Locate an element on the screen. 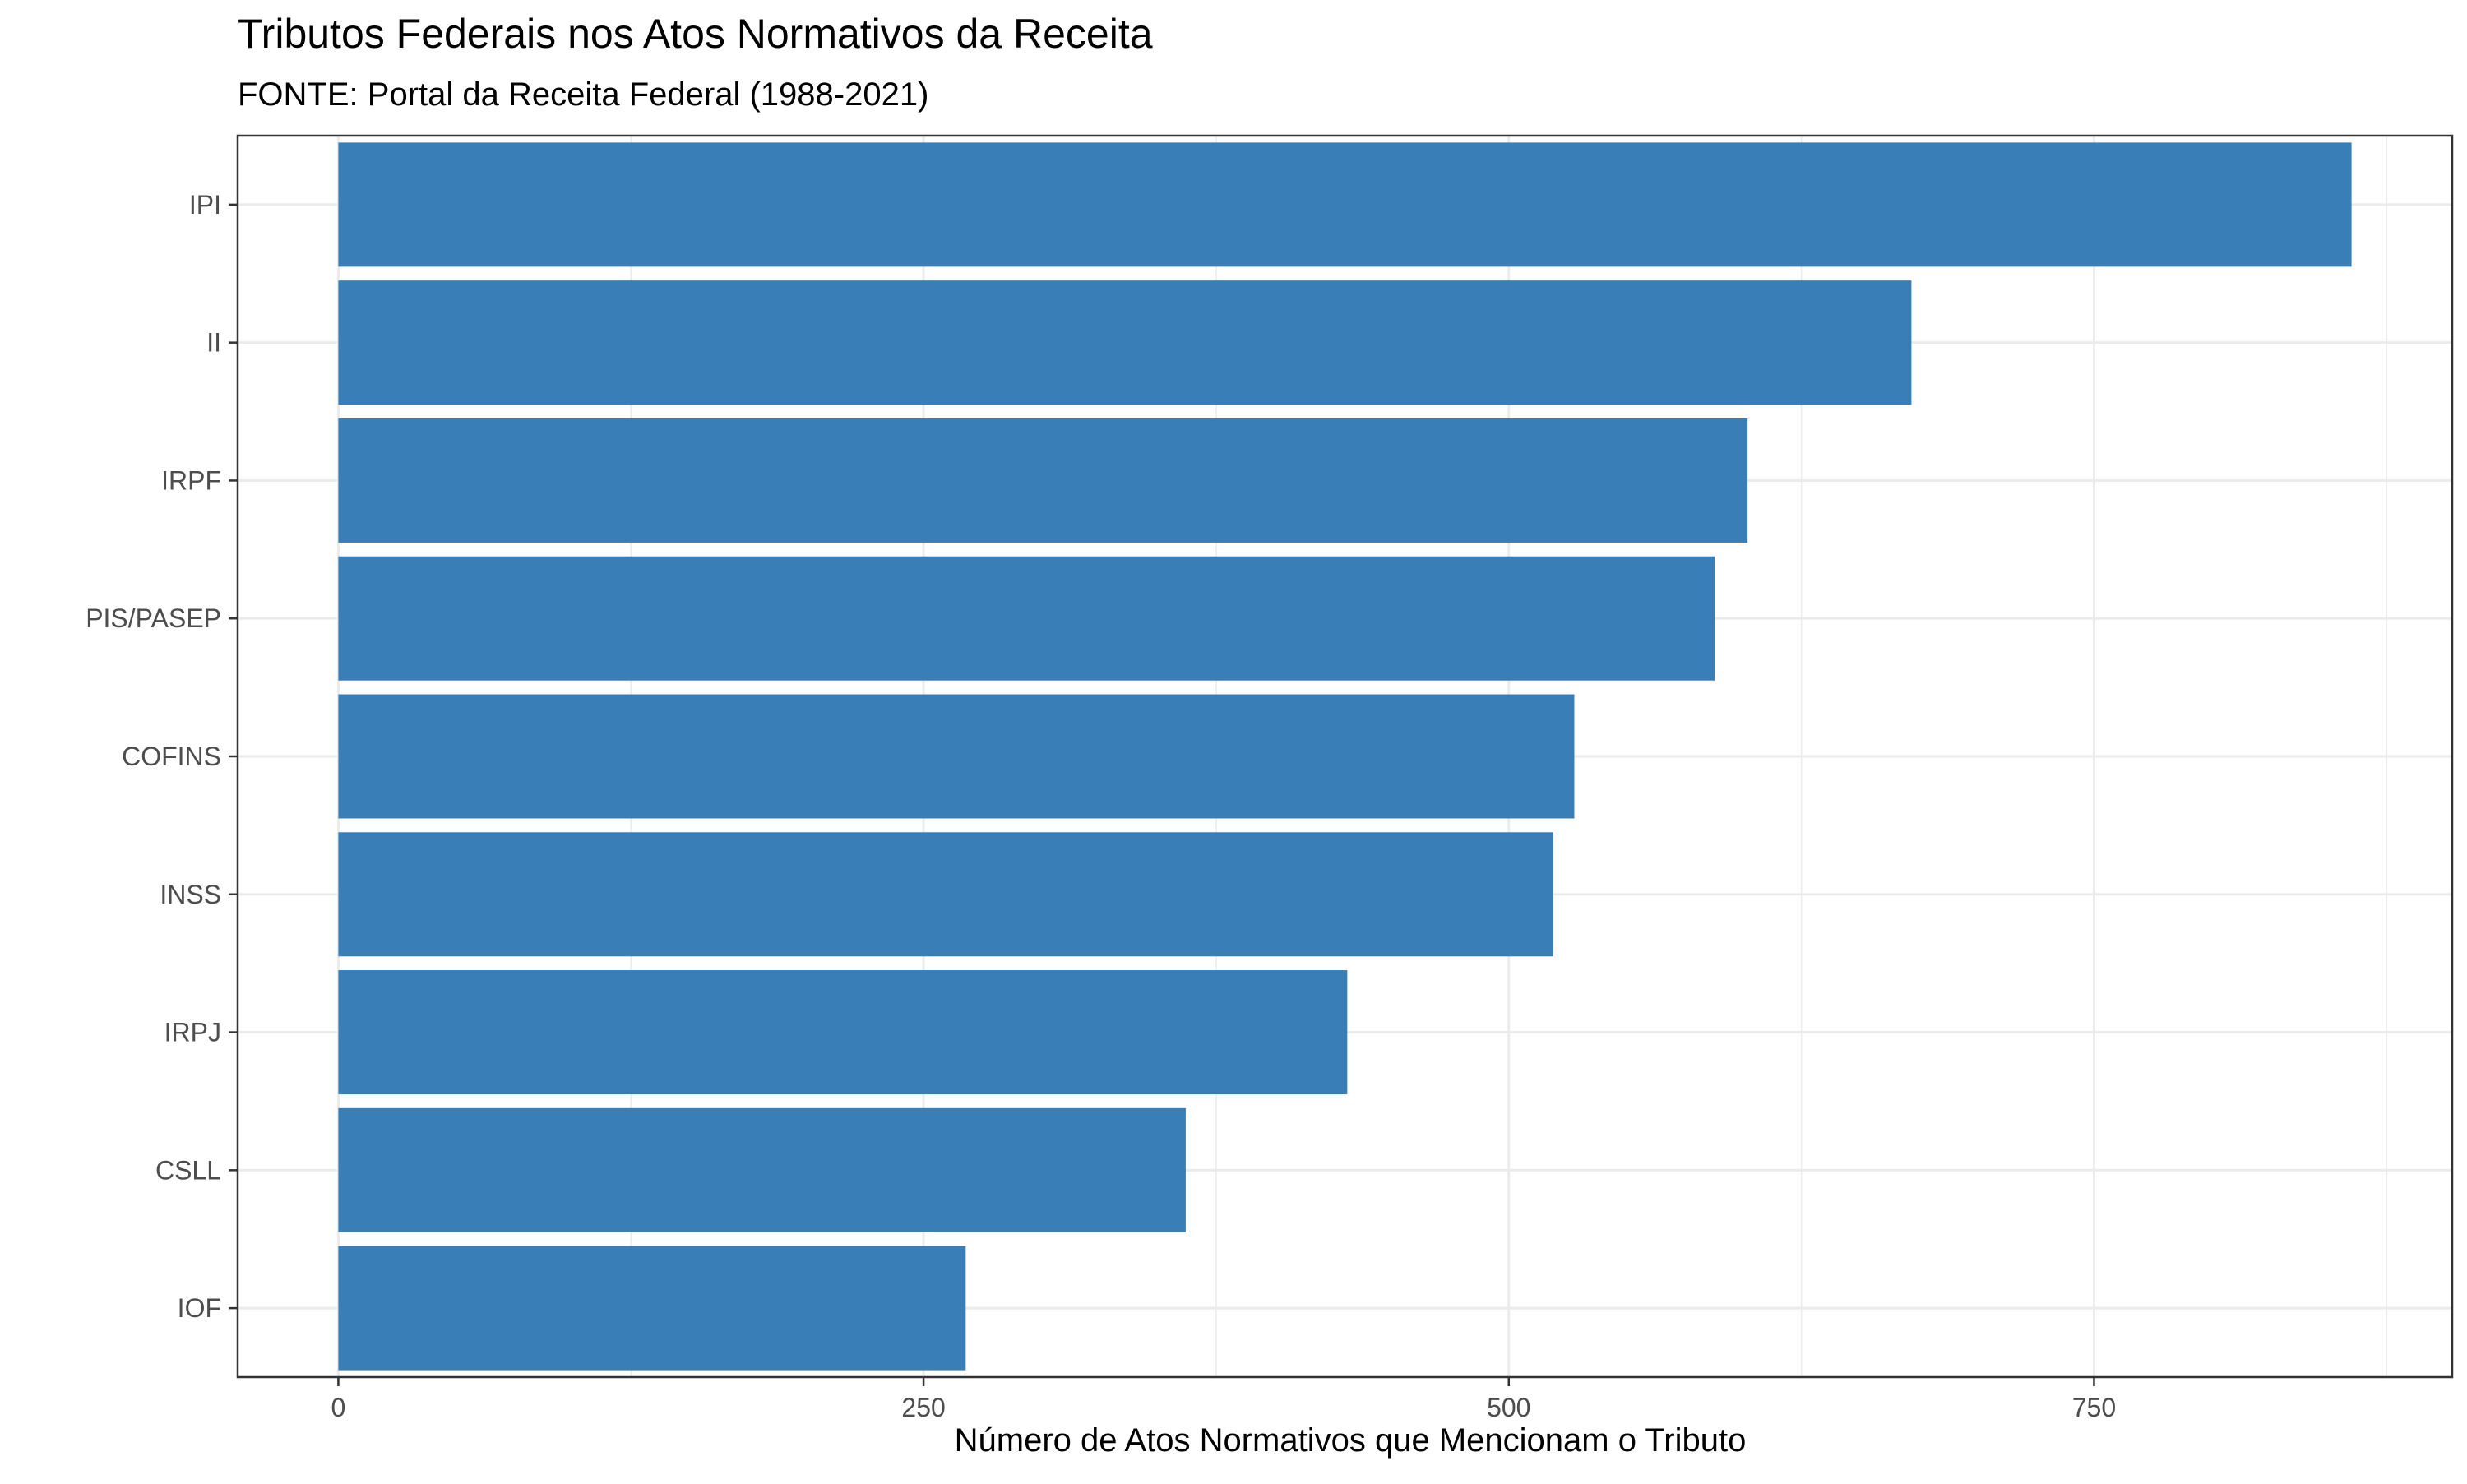 The height and width of the screenshot is (1484, 2467). bar-csll is located at coordinates (762, 1169).